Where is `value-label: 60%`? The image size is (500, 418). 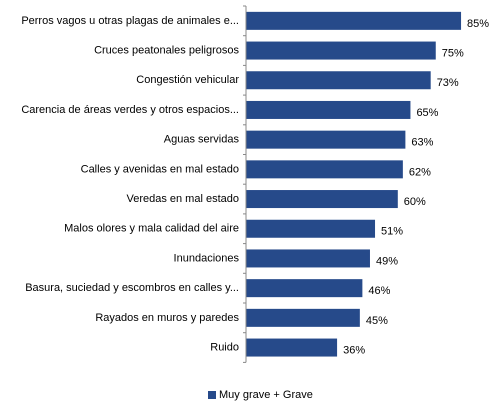 value-label: 60% is located at coordinates (415, 202).